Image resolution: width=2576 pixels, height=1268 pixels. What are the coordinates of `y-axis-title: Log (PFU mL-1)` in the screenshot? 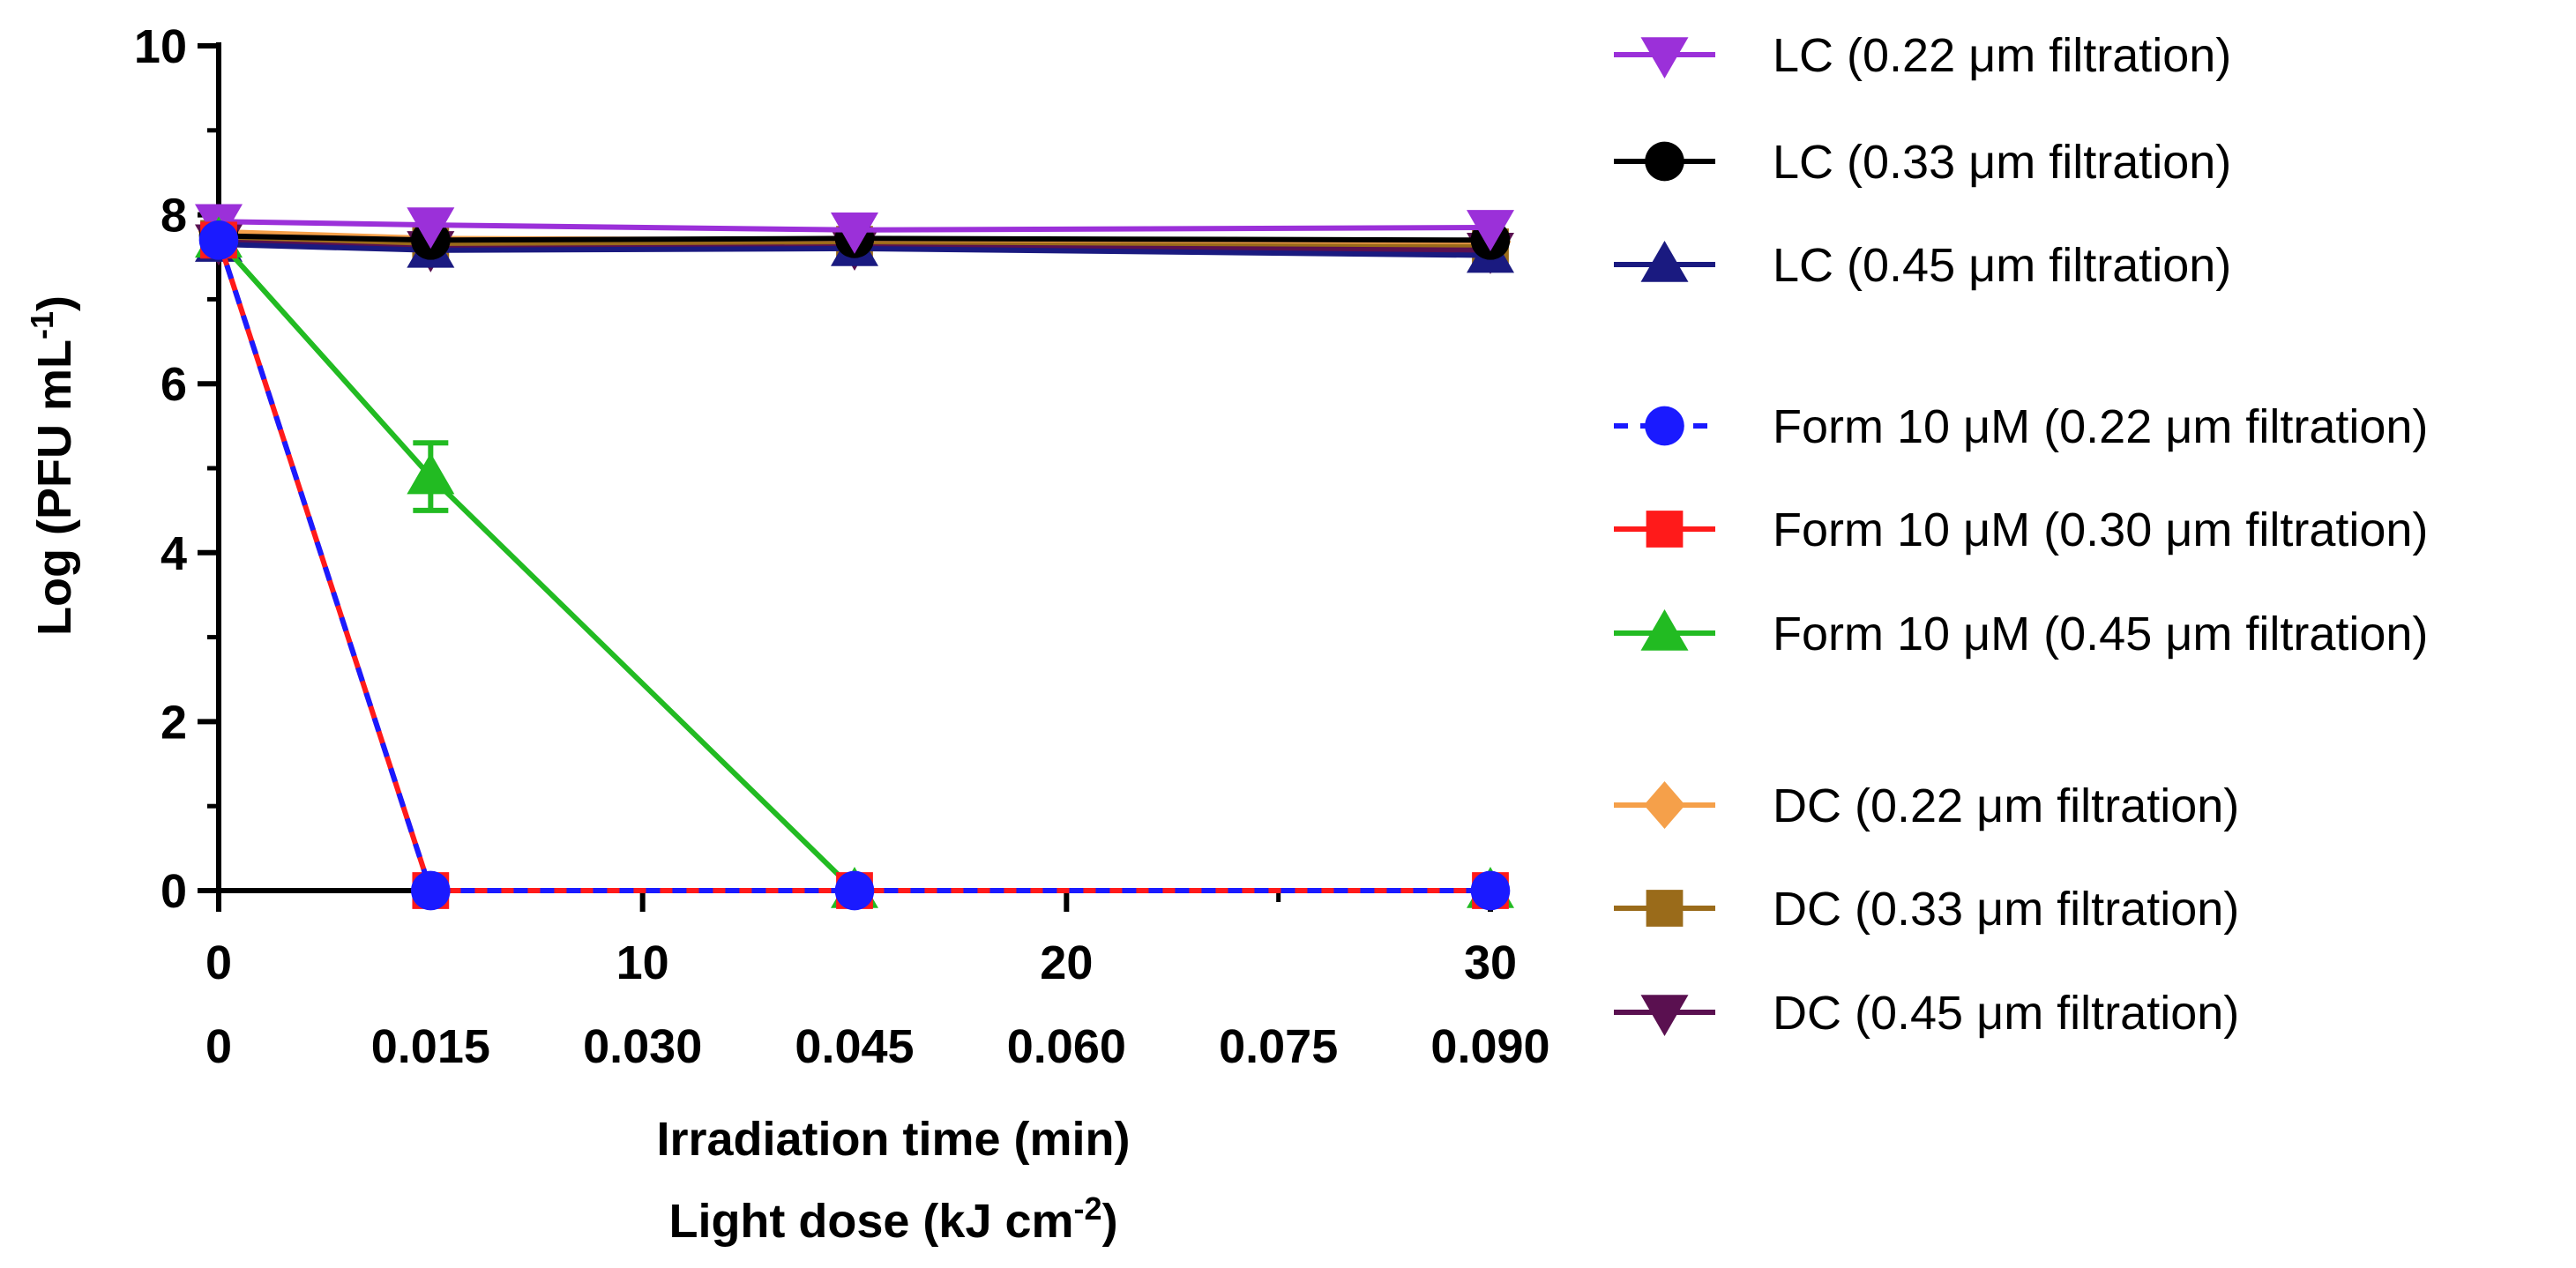 It's located at (52, 465).